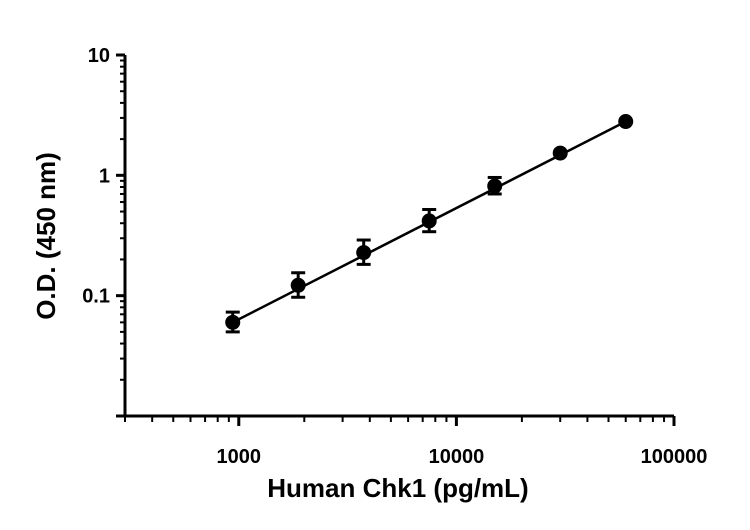 This screenshot has width=750, height=530. What do you see at coordinates (96, 297) in the screenshot?
I see `y-tick-label: 0.1` at bounding box center [96, 297].